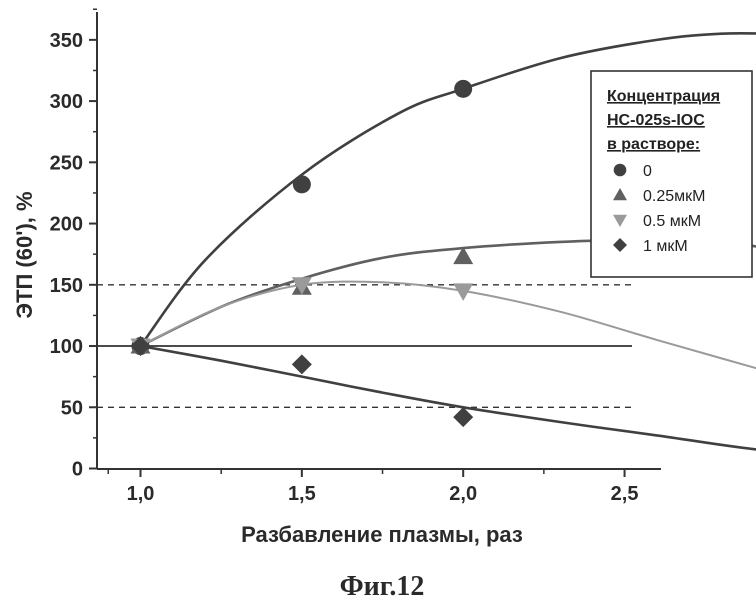 This screenshot has width=756, height=609. What do you see at coordinates (382, 586) in the screenshot?
I see `figure-caption: Фиг.12` at bounding box center [382, 586].